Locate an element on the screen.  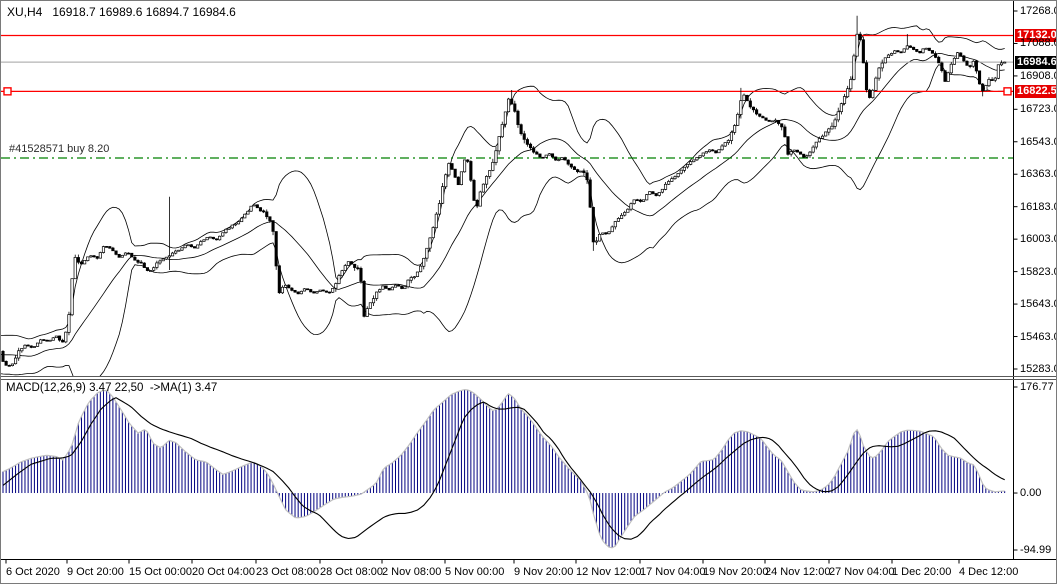
time-tick-label: 19 Nov 20:00 is located at coordinates (736, 572).